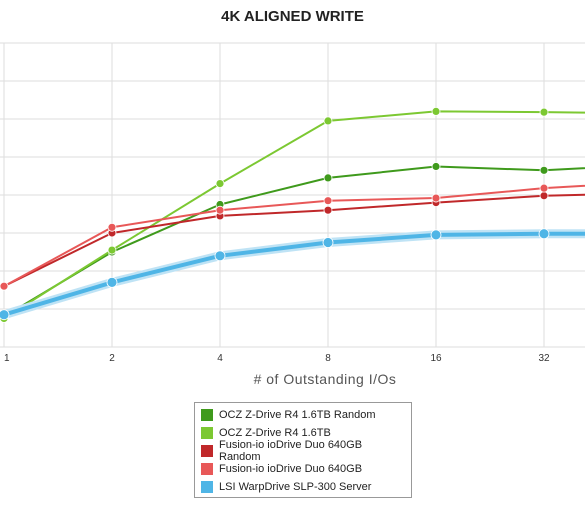  What do you see at coordinates (436, 358) in the screenshot?
I see `x-tick-label: 16` at bounding box center [436, 358].